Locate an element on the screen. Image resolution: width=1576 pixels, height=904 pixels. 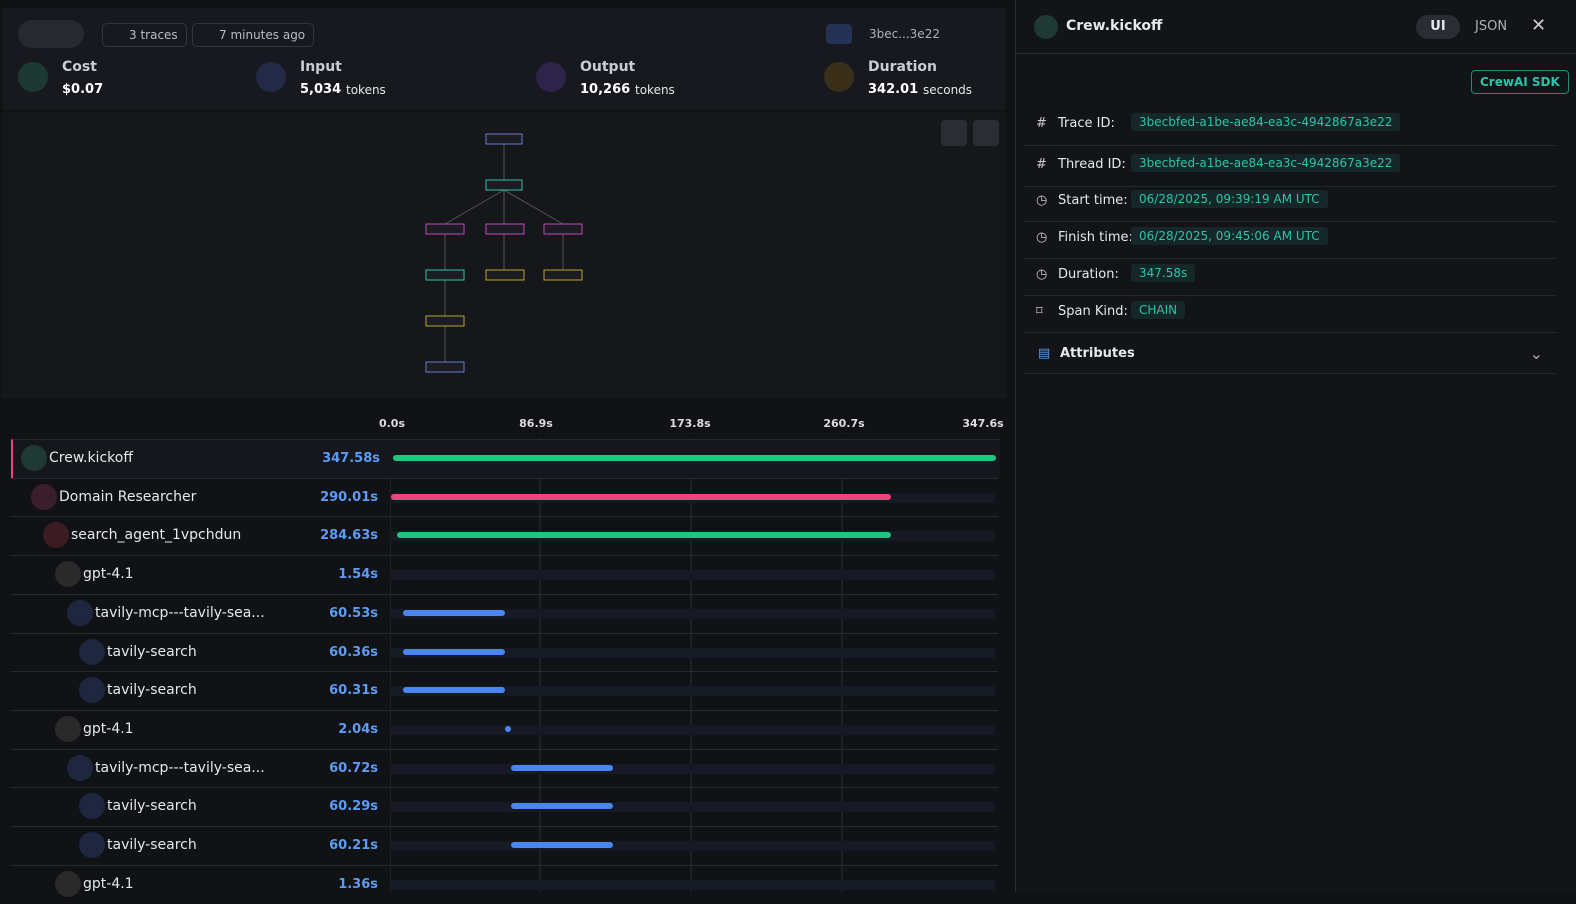
close-button: ✕ is located at coordinates (1538, 25).